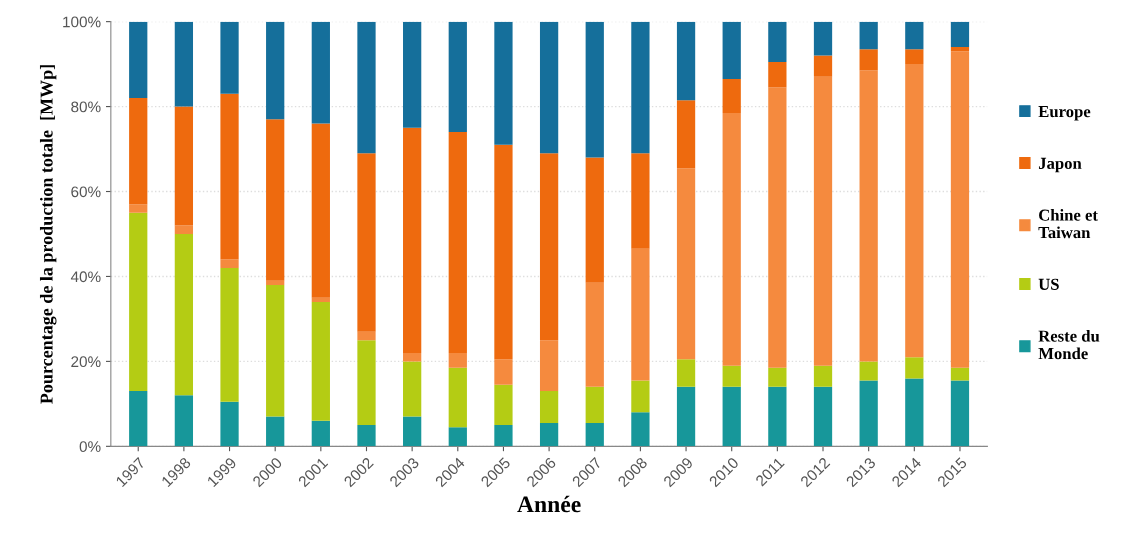 This screenshot has width=1131, height=541. Describe the element at coordinates (1064, 113) in the screenshot. I see `legend-label: Europe` at that location.